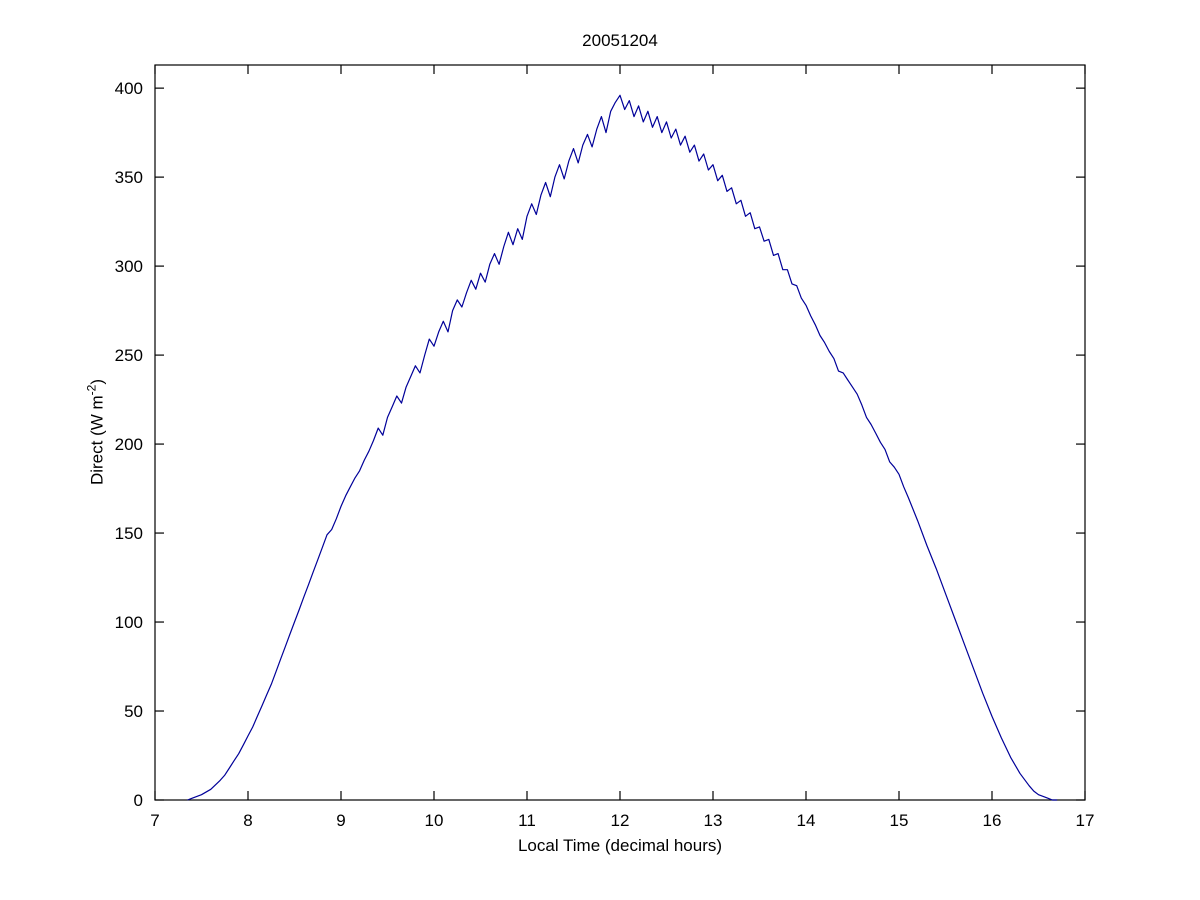 The height and width of the screenshot is (900, 1200). What do you see at coordinates (97, 381) in the screenshot?
I see `y-axis-label-suffix: )` at bounding box center [97, 381].